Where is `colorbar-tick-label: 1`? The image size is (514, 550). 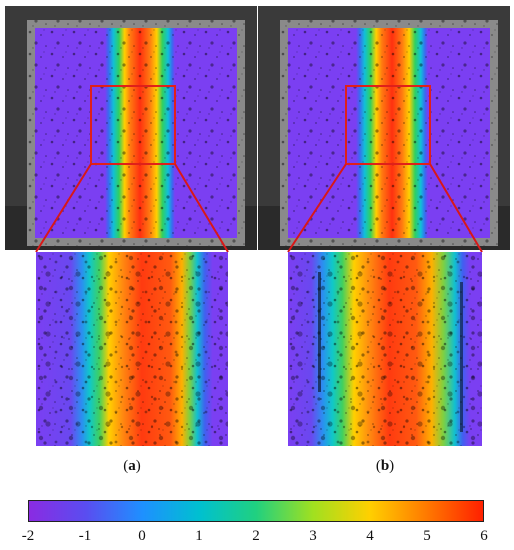
colorbar-tick-label: 1 is located at coordinates (199, 536).